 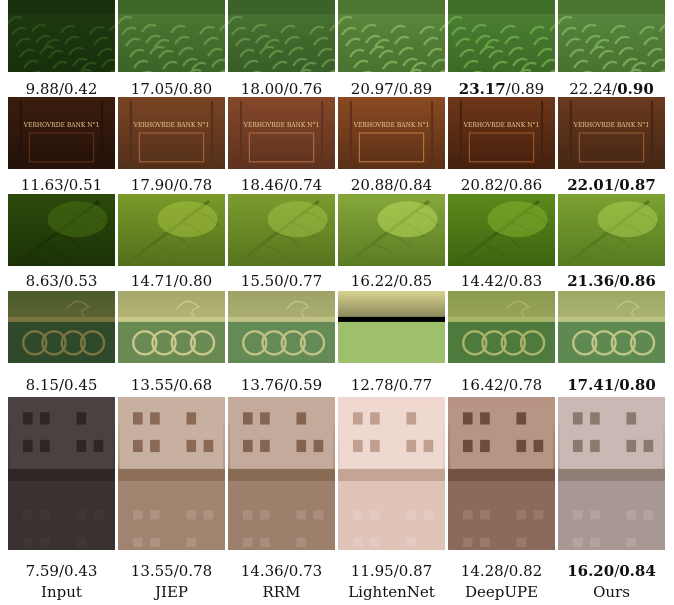 What do you see at coordinates (42, 385) in the screenshot?
I see `psnr-value: 8.15` at bounding box center [42, 385].